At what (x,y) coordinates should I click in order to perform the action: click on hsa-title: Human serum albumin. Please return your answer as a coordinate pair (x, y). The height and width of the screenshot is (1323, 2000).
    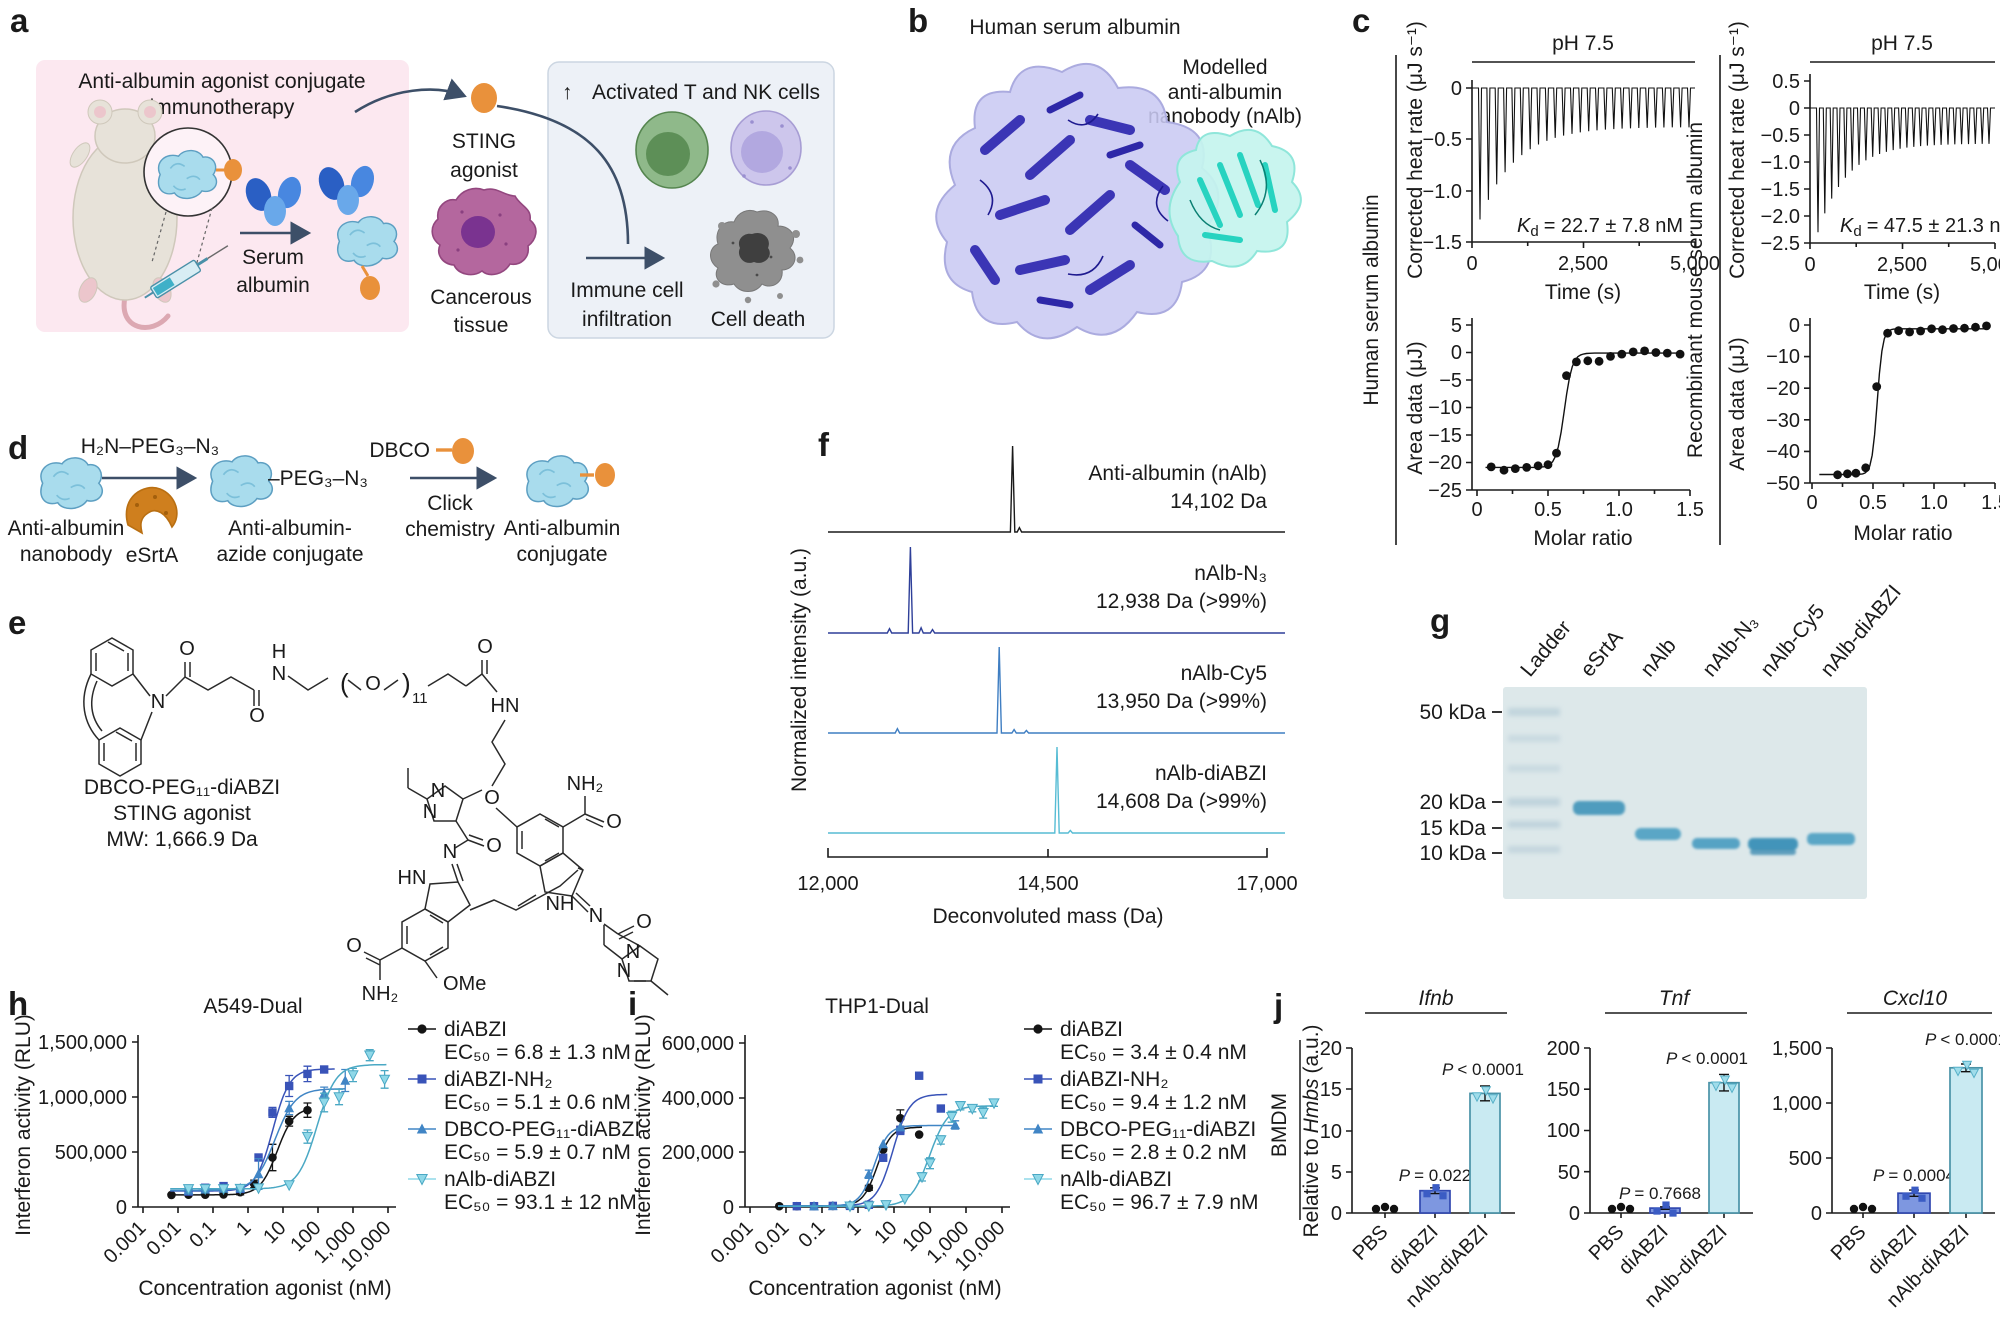
    Looking at the image, I should click on (1074, 27).